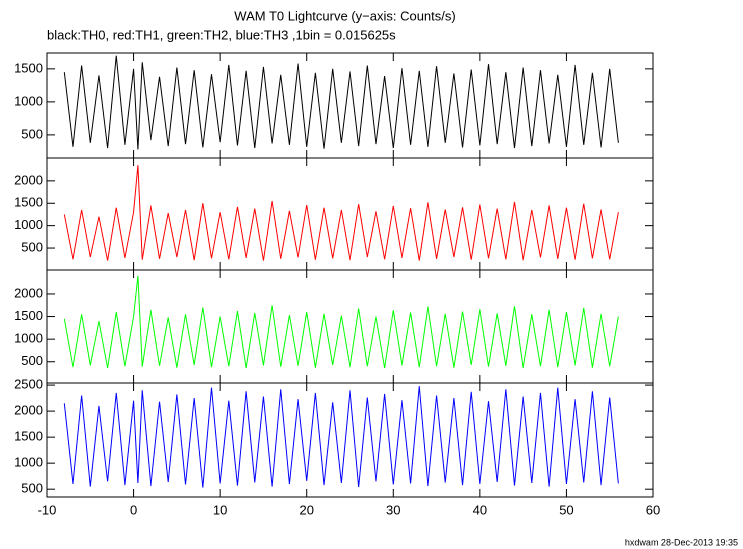  What do you see at coordinates (306, 509) in the screenshot?
I see `x-tick-label: 20` at bounding box center [306, 509].